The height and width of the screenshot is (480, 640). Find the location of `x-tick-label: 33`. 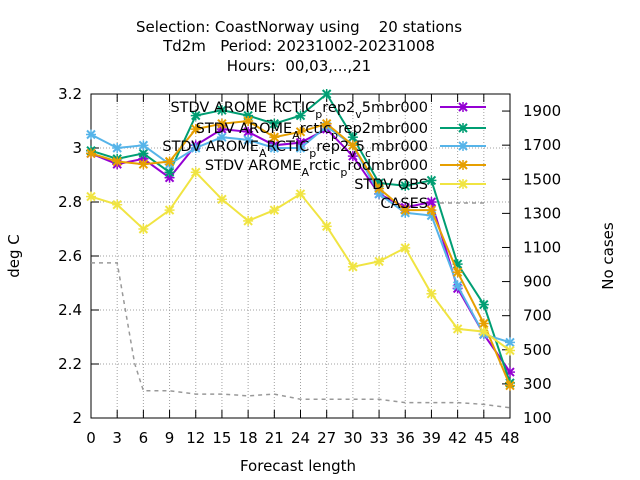

x-tick-label: 33 is located at coordinates (379, 438).